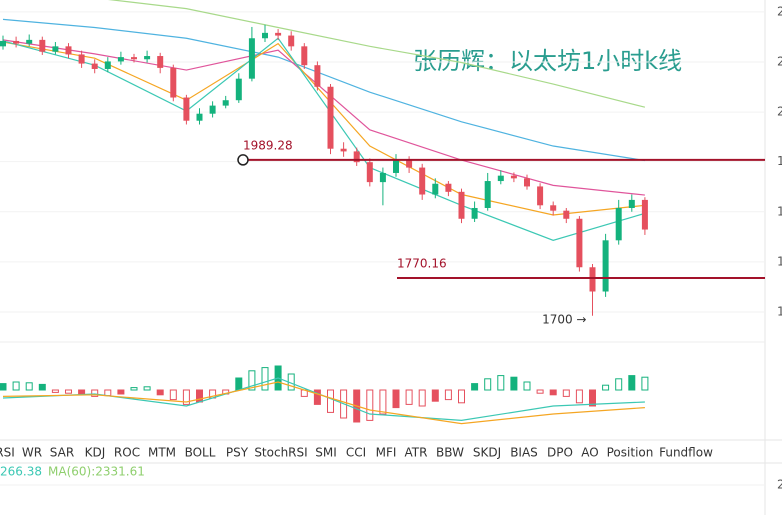 The width and height of the screenshot is (782, 515). Describe the element at coordinates (630, 453) in the screenshot. I see `indicator-tab: Position` at that location.